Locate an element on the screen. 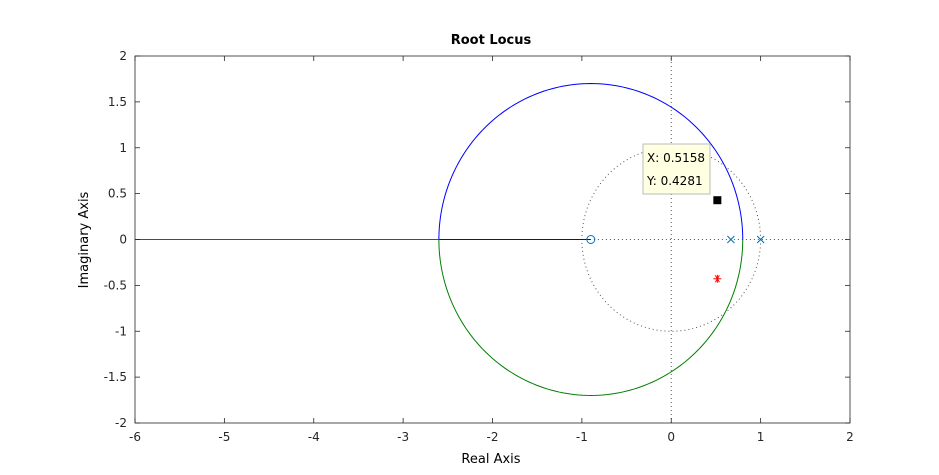 This screenshot has width=939, height=475. y-tick-label: -1 is located at coordinates (121, 331).